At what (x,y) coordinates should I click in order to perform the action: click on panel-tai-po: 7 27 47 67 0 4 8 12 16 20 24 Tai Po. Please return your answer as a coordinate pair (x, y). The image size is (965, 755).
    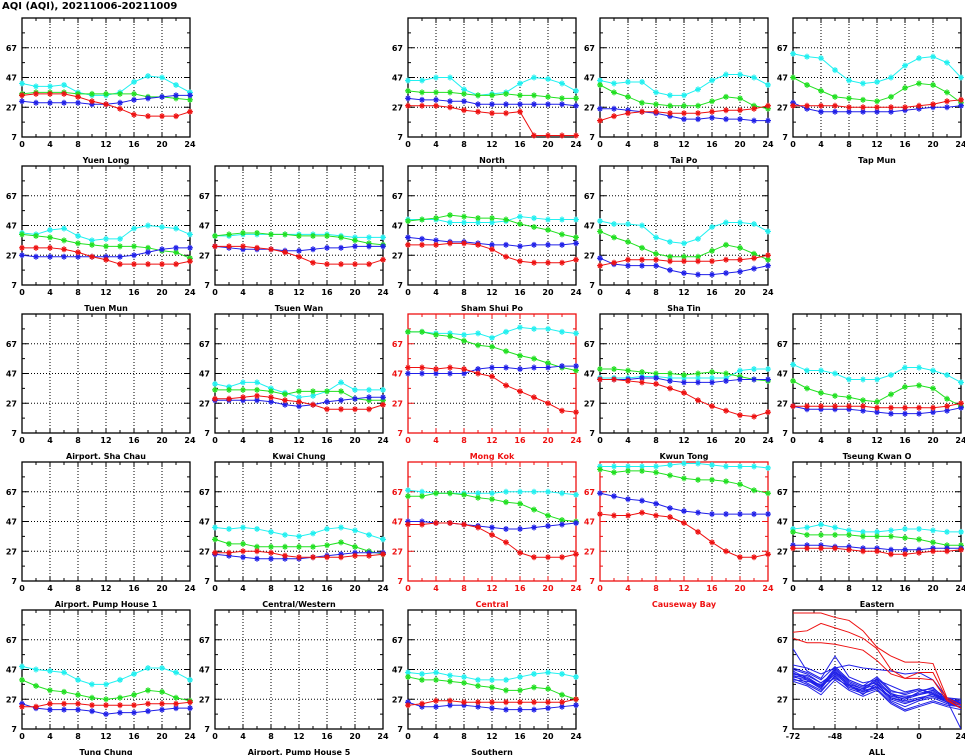
    Looking at the image, I should click on (679, 91).